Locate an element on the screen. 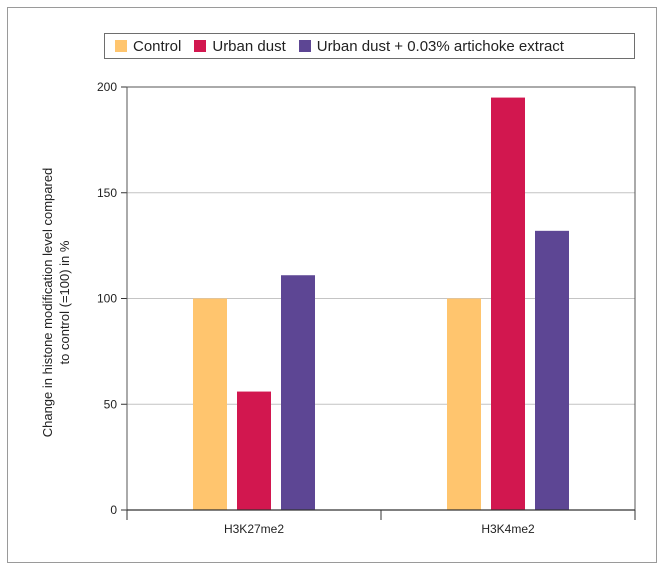 This screenshot has width=665, height=571. legend-item-1: Urban dust is located at coordinates (240, 46).